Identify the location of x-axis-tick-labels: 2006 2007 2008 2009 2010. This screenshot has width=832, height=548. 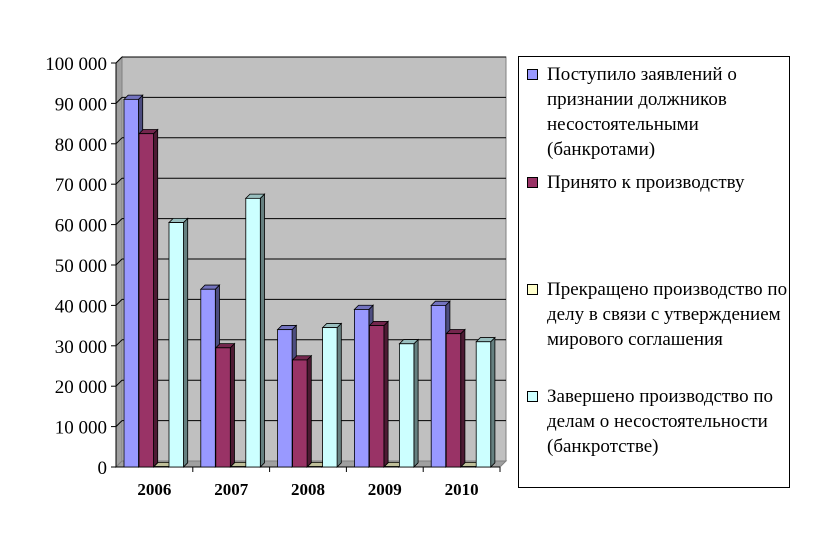
(307, 489).